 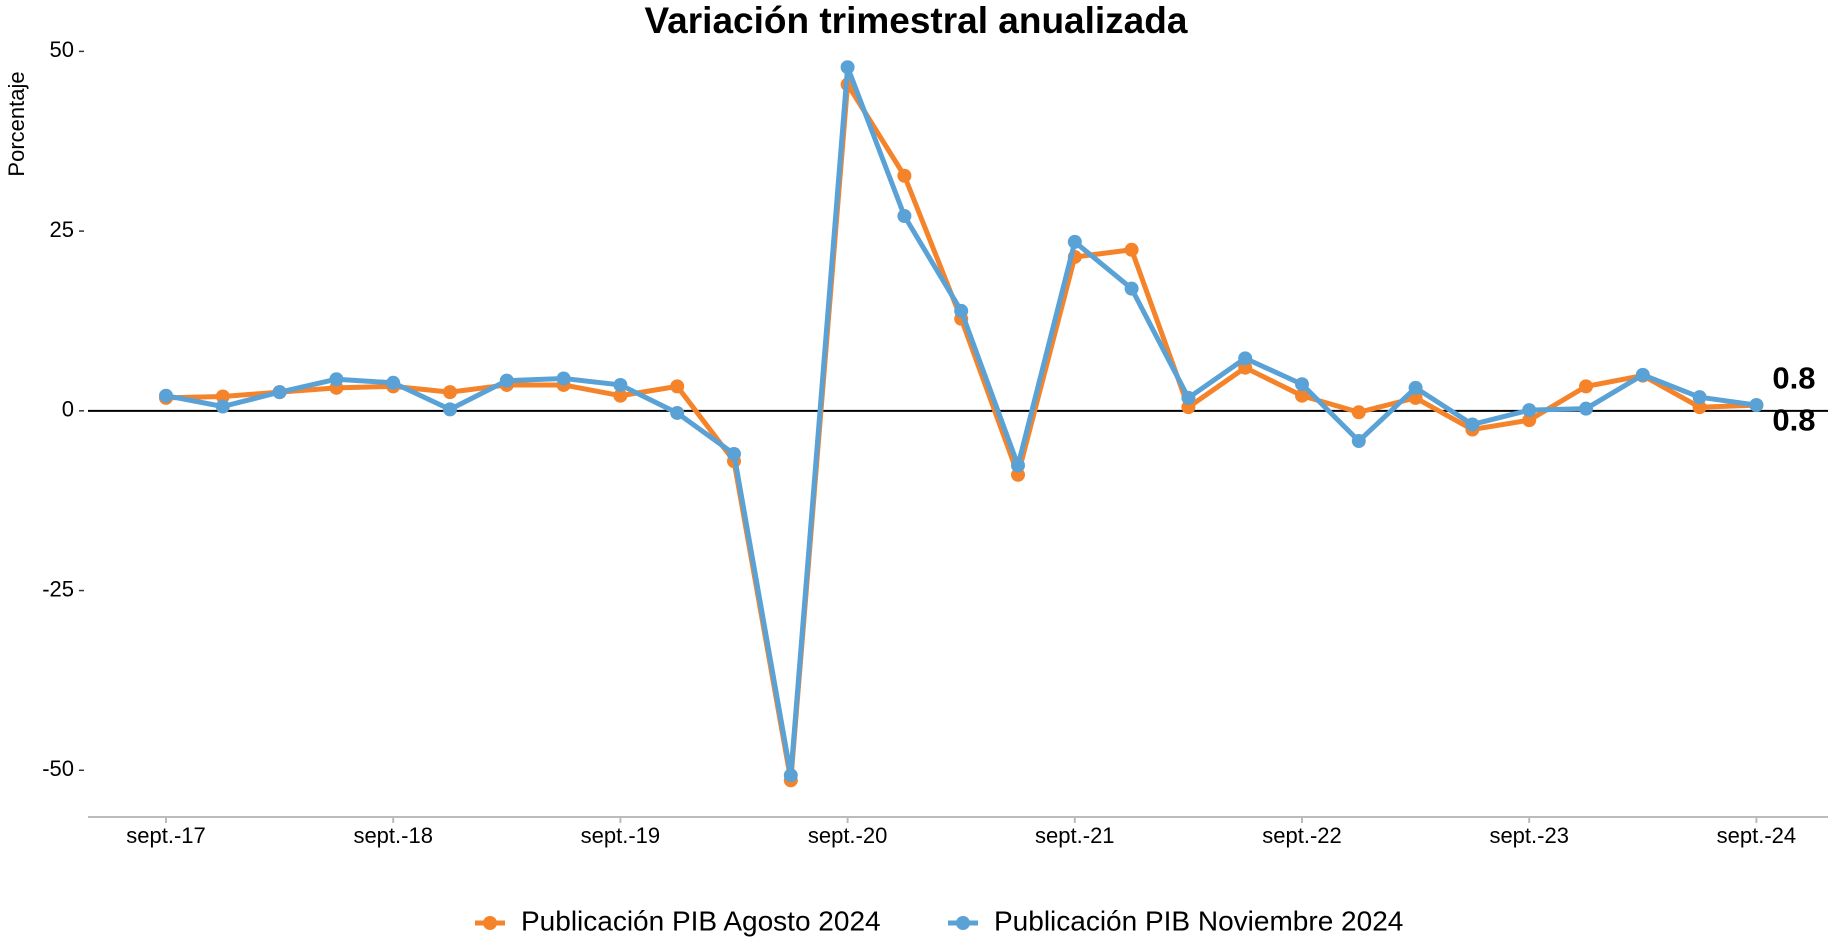 What do you see at coordinates (1302, 835) in the screenshot?
I see `x-tick-label: sept.-22` at bounding box center [1302, 835].